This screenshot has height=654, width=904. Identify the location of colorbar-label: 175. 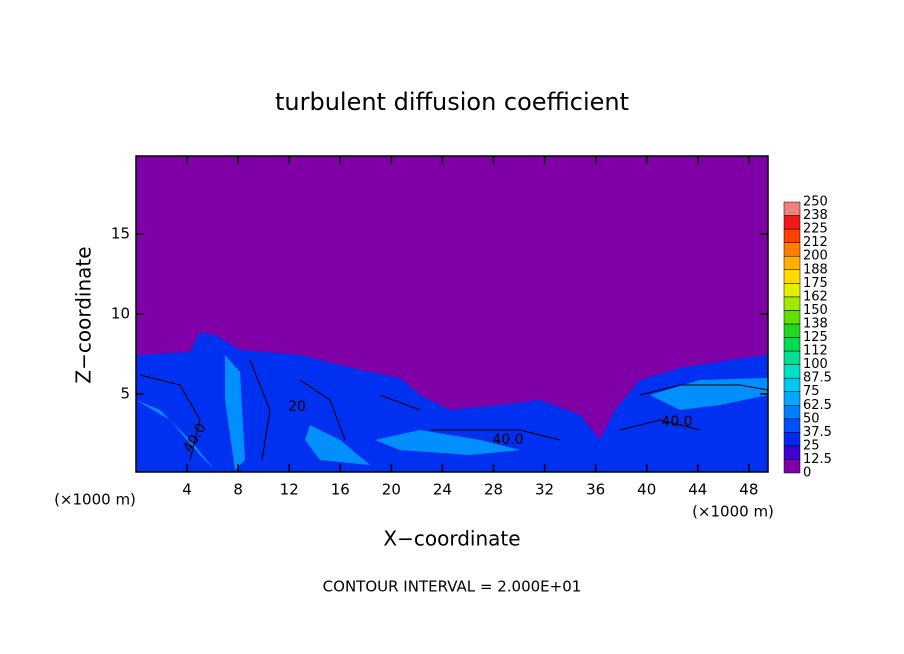
(815, 283).